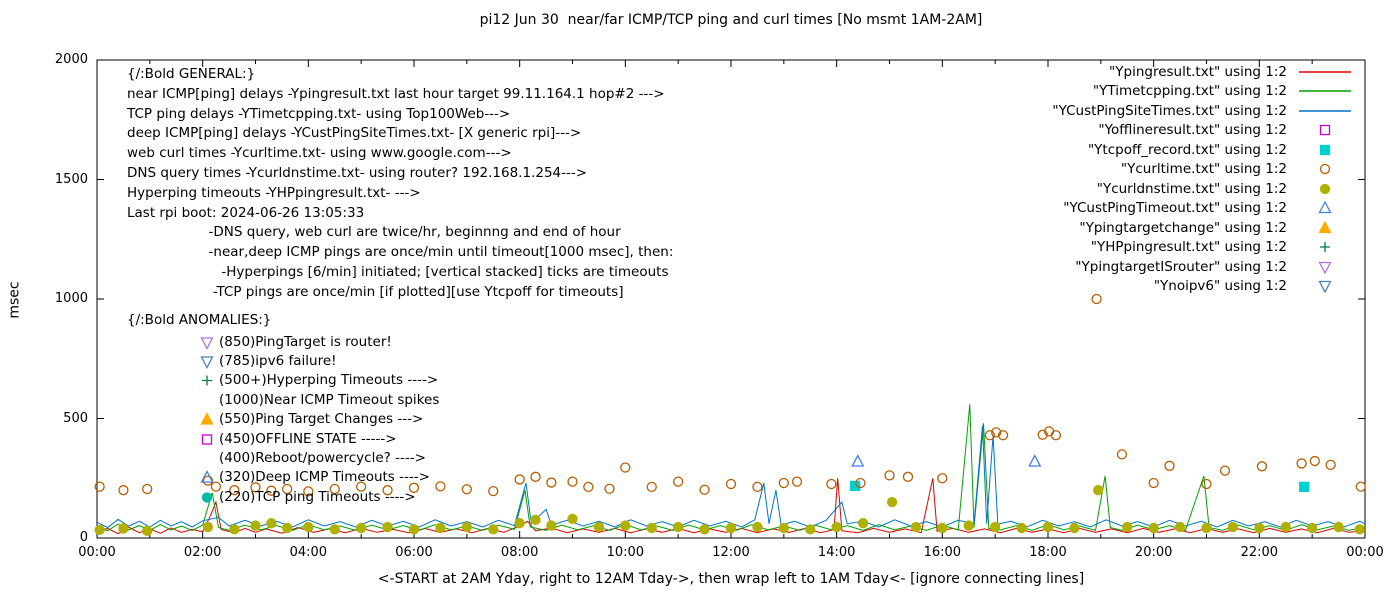 Image resolution: width=1400 pixels, height=600 pixels. What do you see at coordinates (1198, 71) in the screenshot?
I see `legend-item-label: "Ypingresult.txt" using 1:2` at bounding box center [1198, 71].